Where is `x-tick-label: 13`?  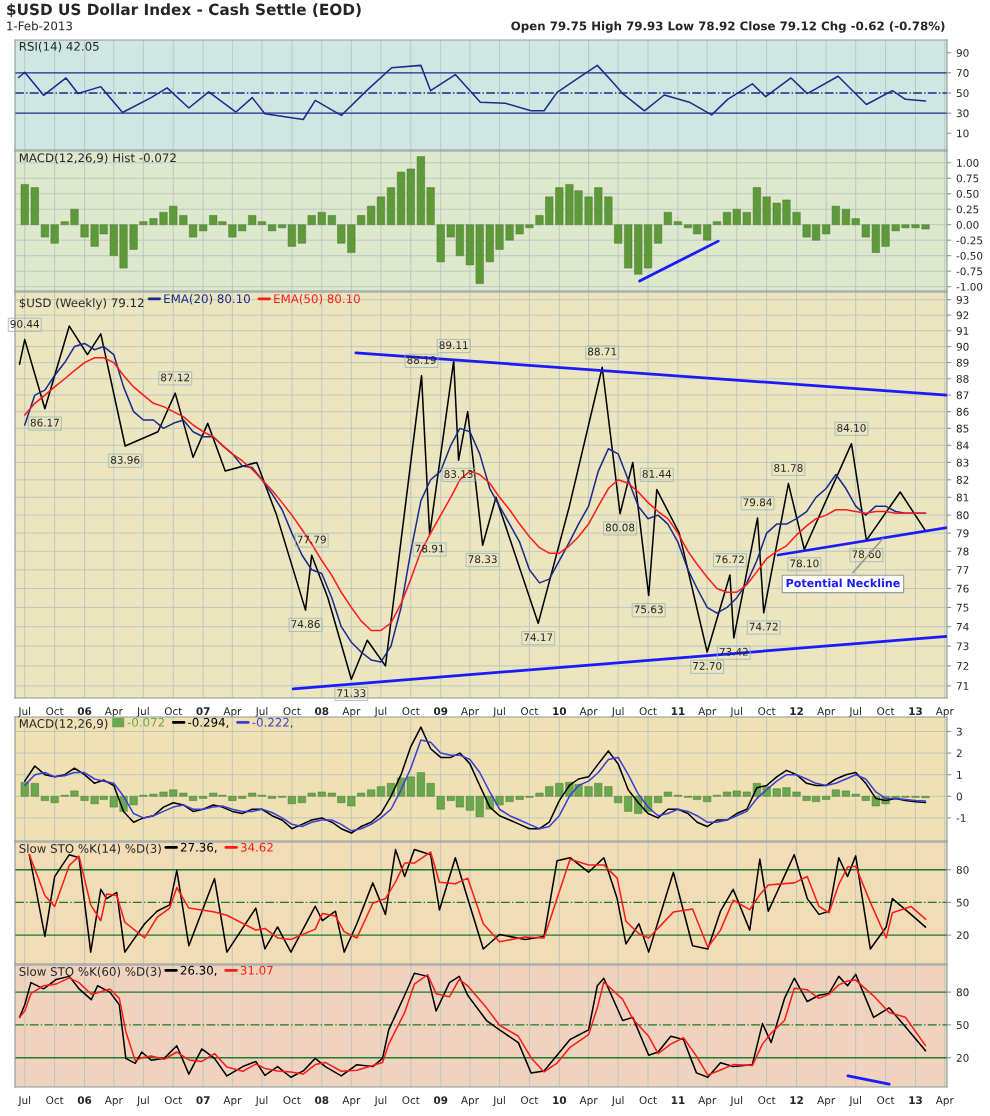
x-tick-label: 13 is located at coordinates (915, 711).